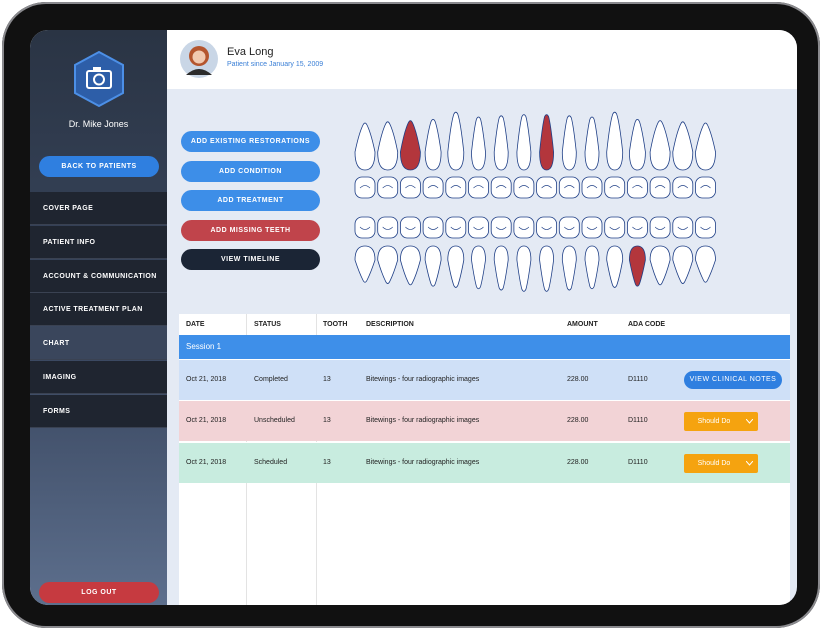 The image size is (823, 631). What do you see at coordinates (335, 324) in the screenshot?
I see `column-header: TOOTH` at bounding box center [335, 324].